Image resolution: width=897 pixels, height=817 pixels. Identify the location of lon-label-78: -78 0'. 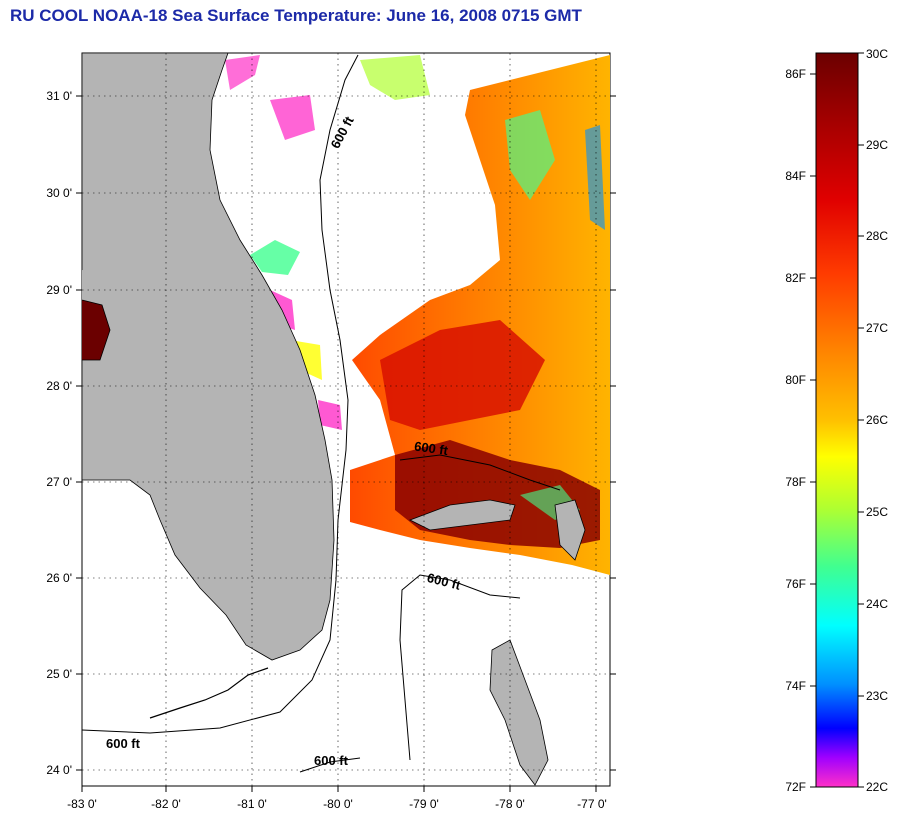
(510, 804).